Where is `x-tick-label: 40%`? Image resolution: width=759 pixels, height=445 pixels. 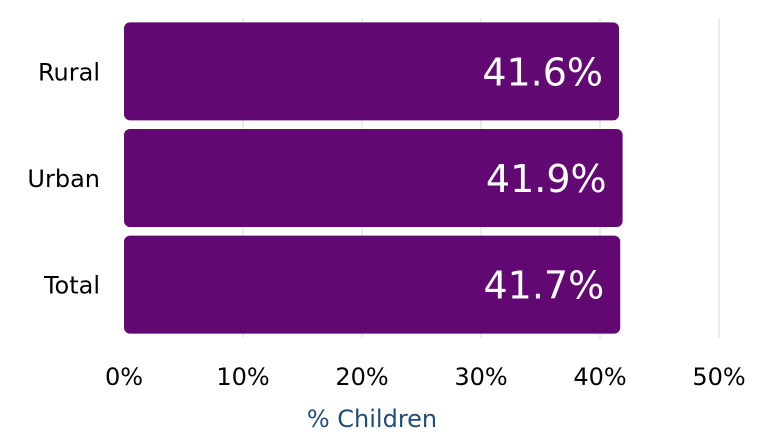 x-tick-label: 40% is located at coordinates (599, 377).